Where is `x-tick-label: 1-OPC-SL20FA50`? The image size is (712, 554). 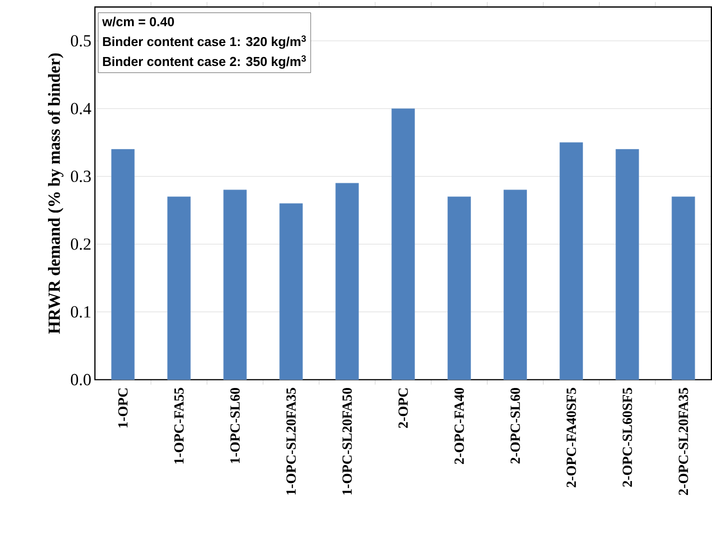
x-tick-label: 1-OPC-SL20FA50 is located at coordinates (347, 441).